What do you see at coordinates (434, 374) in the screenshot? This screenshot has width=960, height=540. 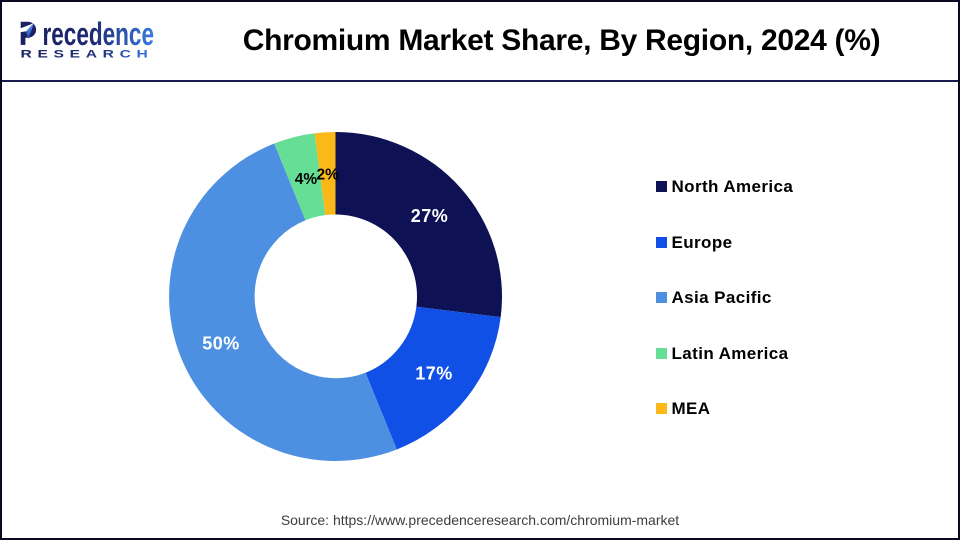 I see `svg-text: 17%` at bounding box center [434, 374].